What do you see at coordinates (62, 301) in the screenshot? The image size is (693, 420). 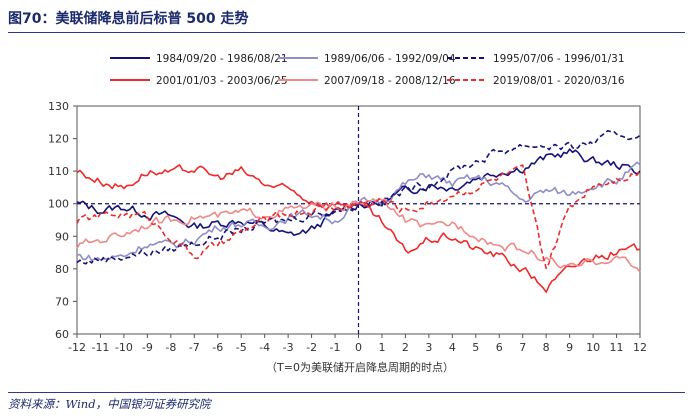 I see `y-tick-label: 70` at bounding box center [62, 301].